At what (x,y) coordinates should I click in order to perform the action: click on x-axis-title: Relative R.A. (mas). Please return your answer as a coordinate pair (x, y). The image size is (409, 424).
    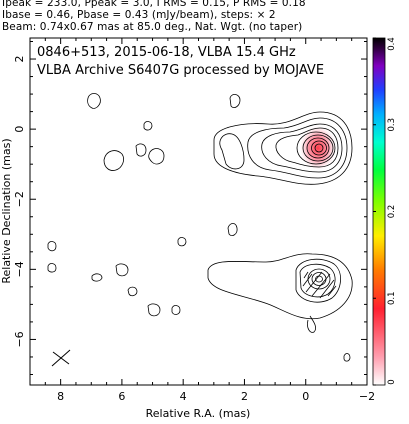
    Looking at the image, I should click on (198, 413).